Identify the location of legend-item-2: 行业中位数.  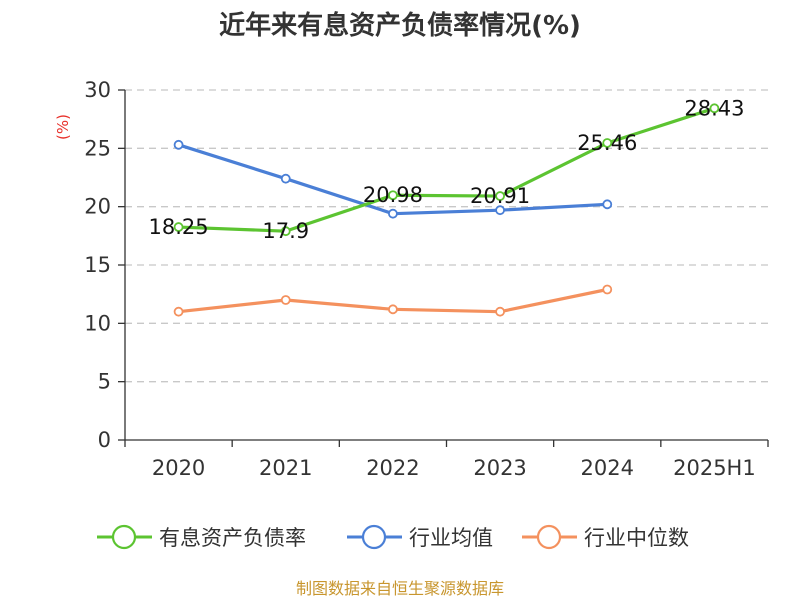
(605, 537).